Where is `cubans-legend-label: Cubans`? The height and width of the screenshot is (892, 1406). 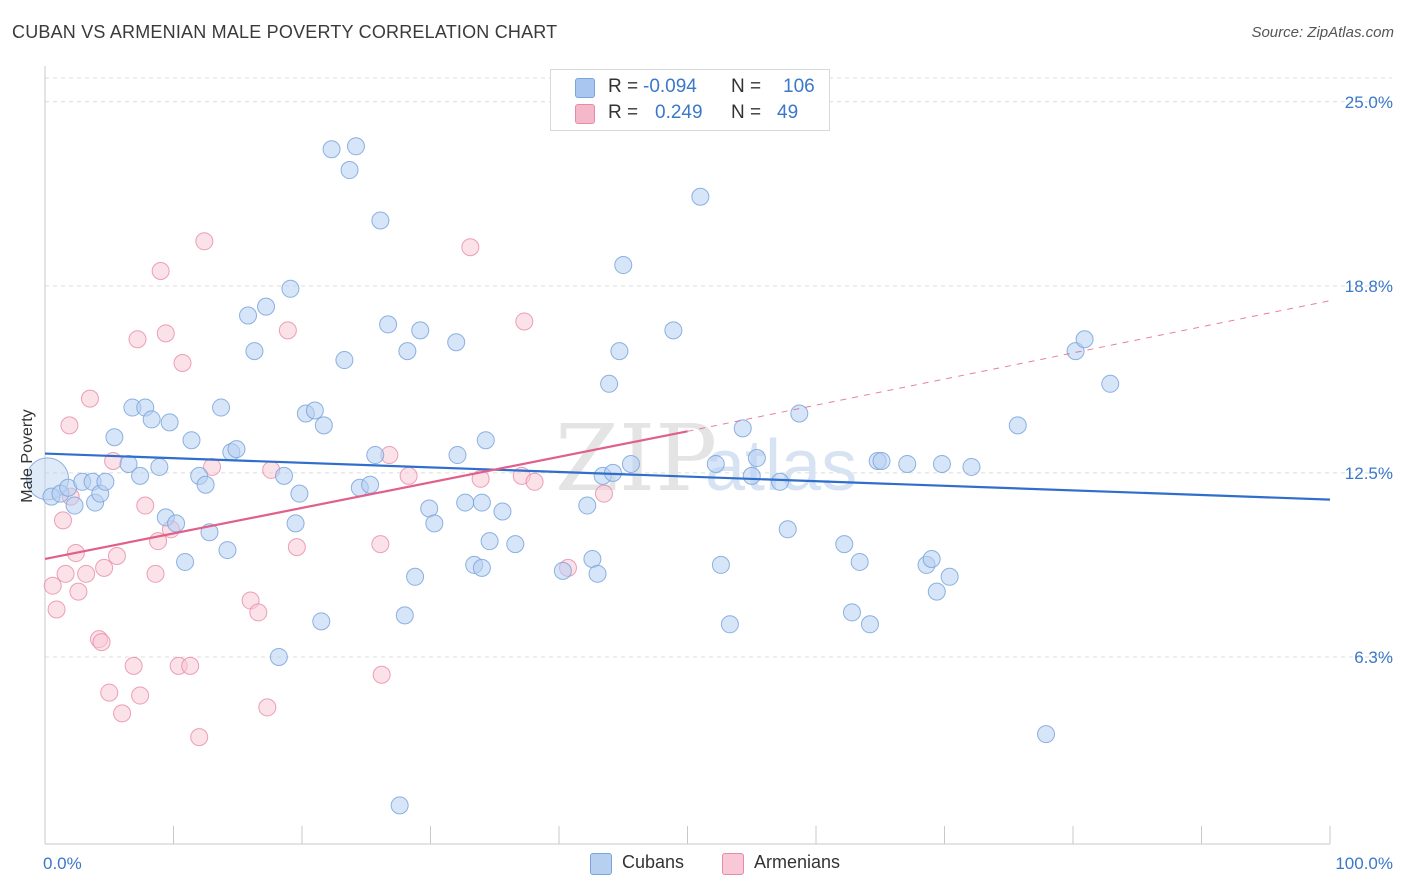 cubans-legend-label: Cubans is located at coordinates (653, 862).